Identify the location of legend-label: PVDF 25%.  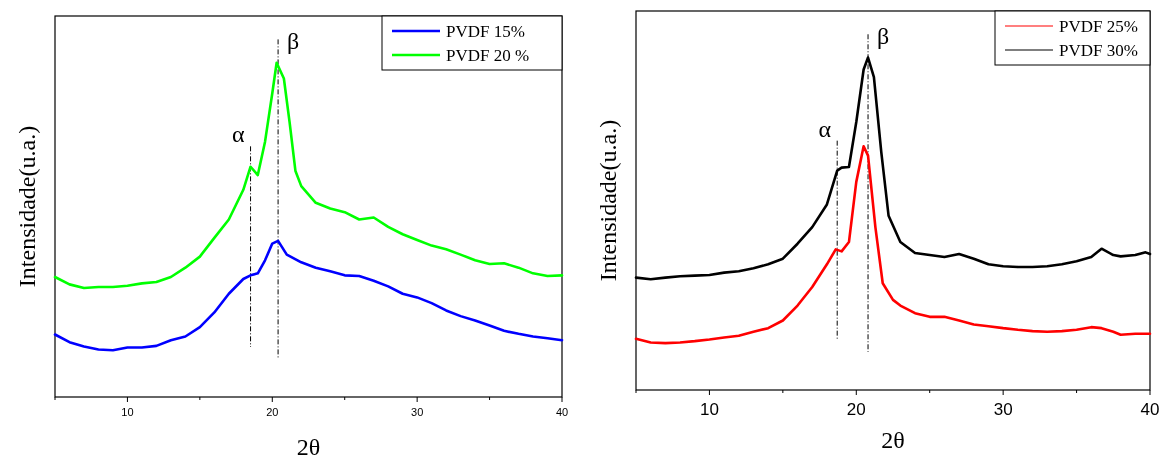
(1098, 26).